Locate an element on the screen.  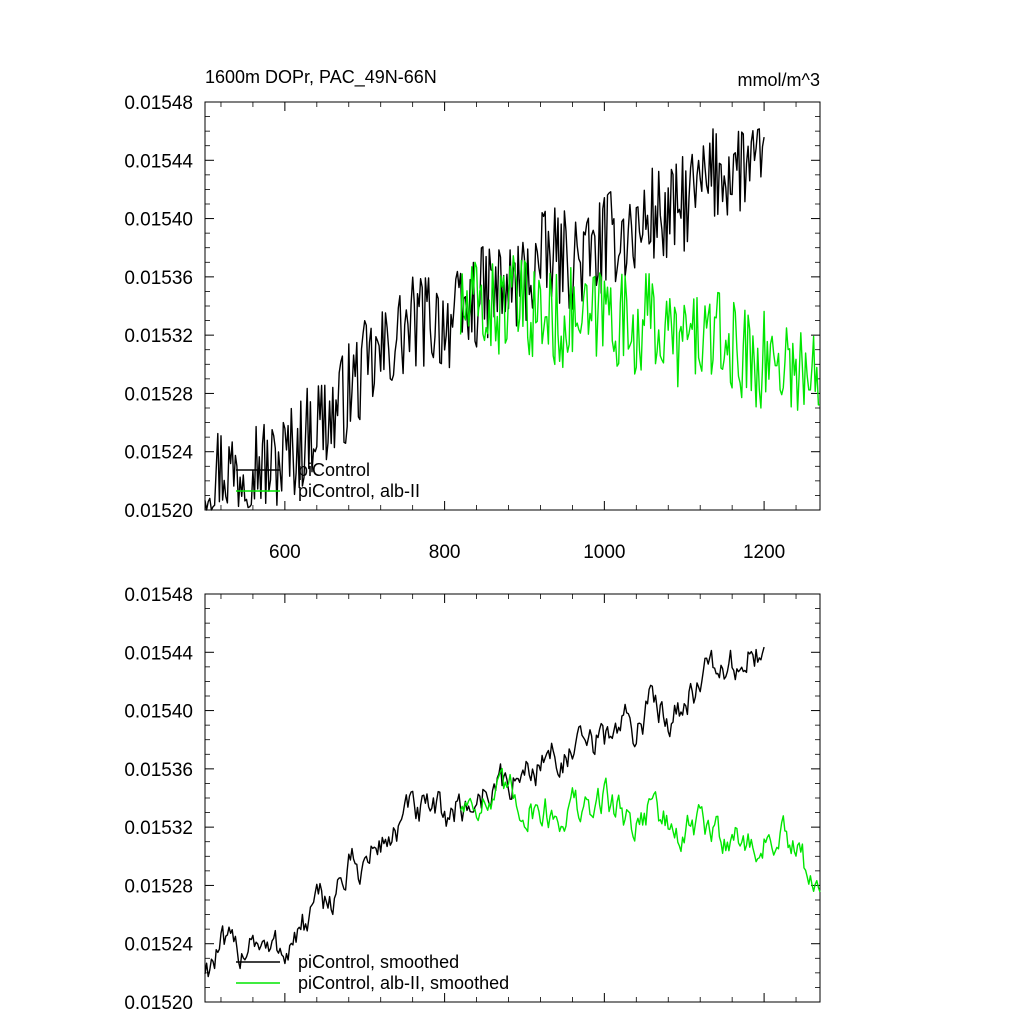
x-tick-label: 600 is located at coordinates (285, 552).